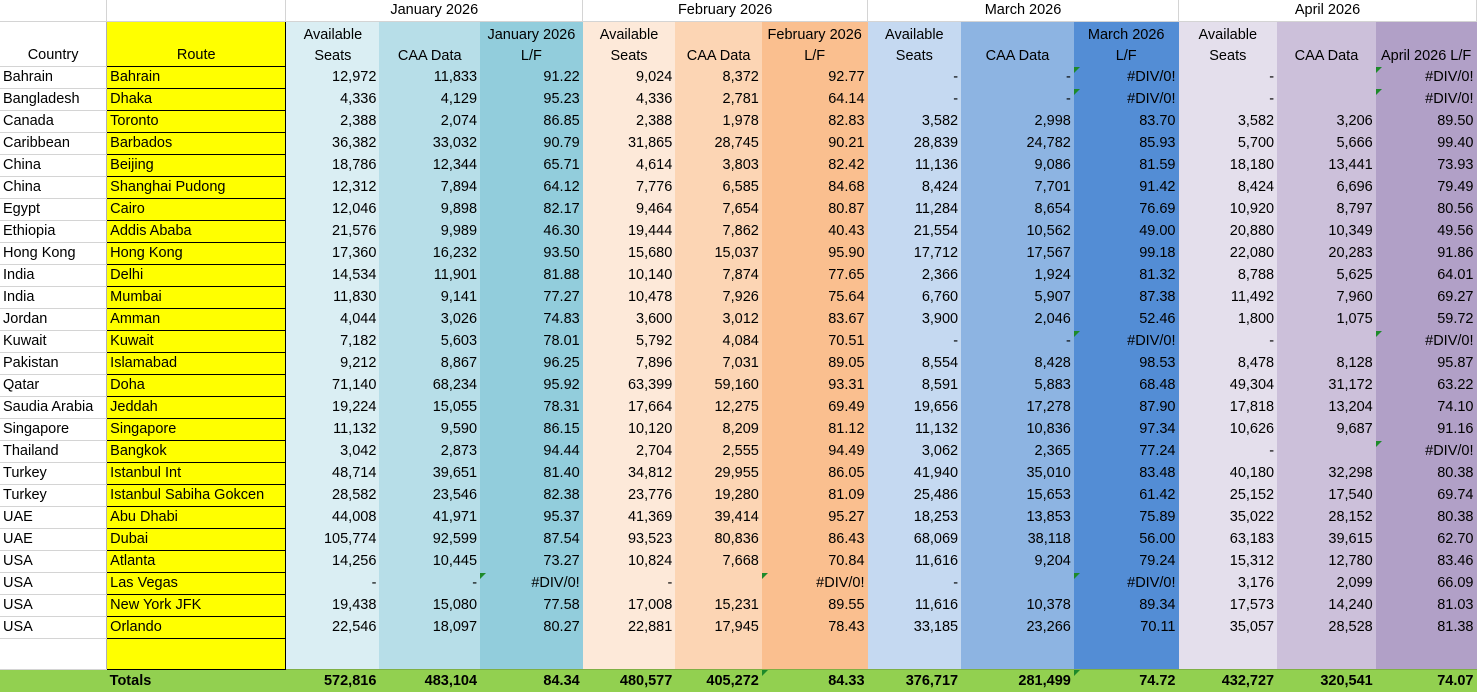 This screenshot has width=1477, height=692. What do you see at coordinates (53, 540) in the screenshot?
I see `country-cell: UAE` at bounding box center [53, 540].